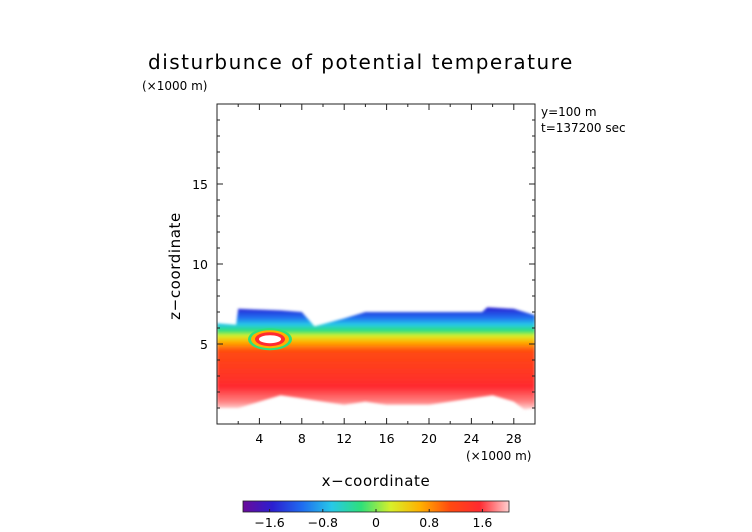 This screenshot has width=752, height=532. I want to click on y-tick-label: 15, so click(200, 184).